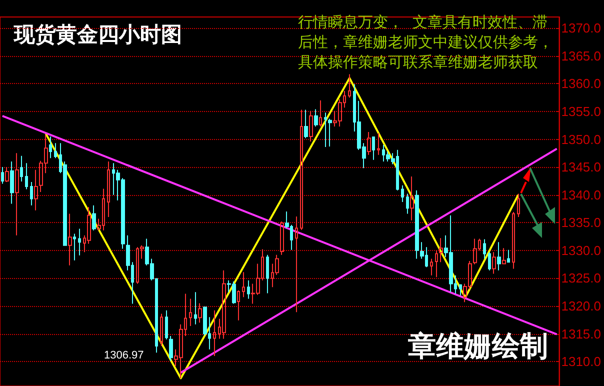 Image resolution: width=604 pixels, height=386 pixels. I want to click on annotation: 行情瞬息万变， 文章具有时效性、滞后性，章维姗老师文中建议仅供参考，具体操作策略可联系章维姗老师获取, so click(425, 42).